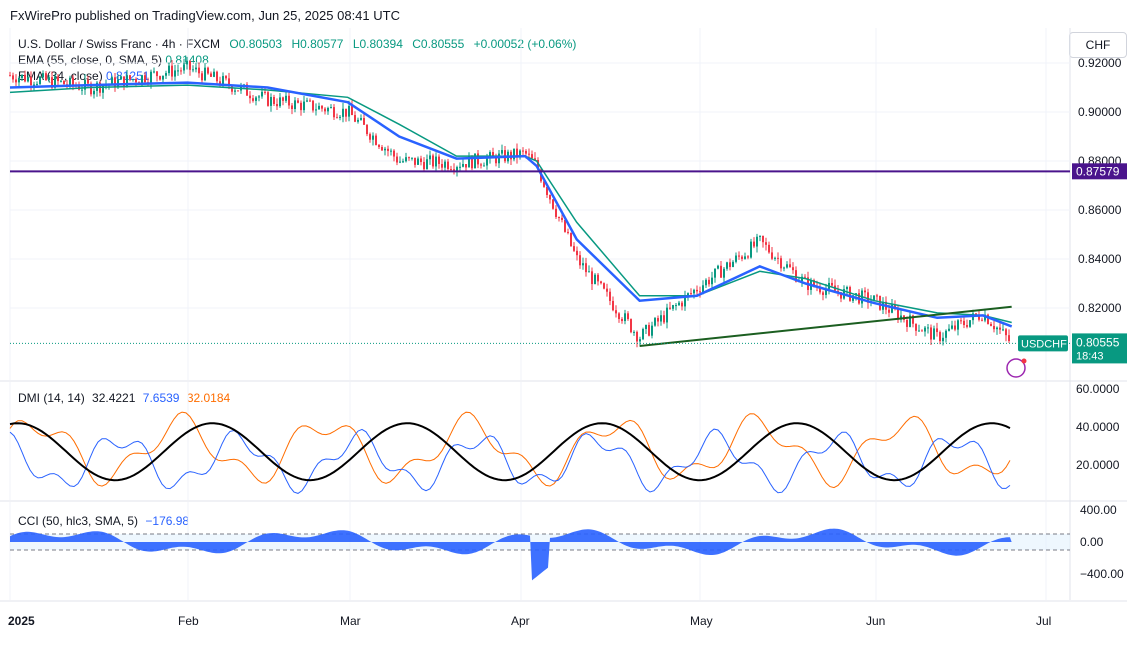 The width and height of the screenshot is (1127, 646). I want to click on cci-tick-label: 400.00, so click(1098, 510).